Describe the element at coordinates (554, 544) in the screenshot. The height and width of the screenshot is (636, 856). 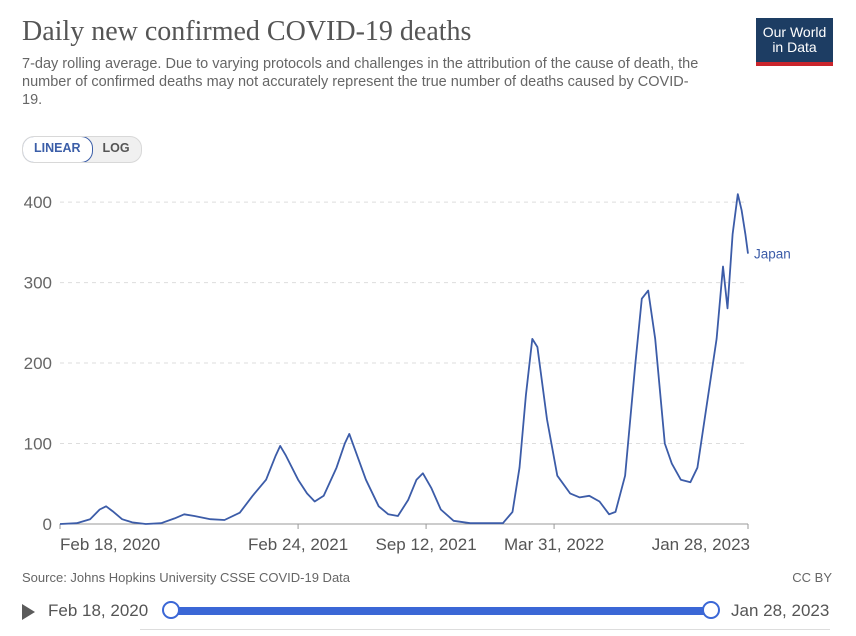
I see `x-tick-label: Mar 31, 2022` at that location.